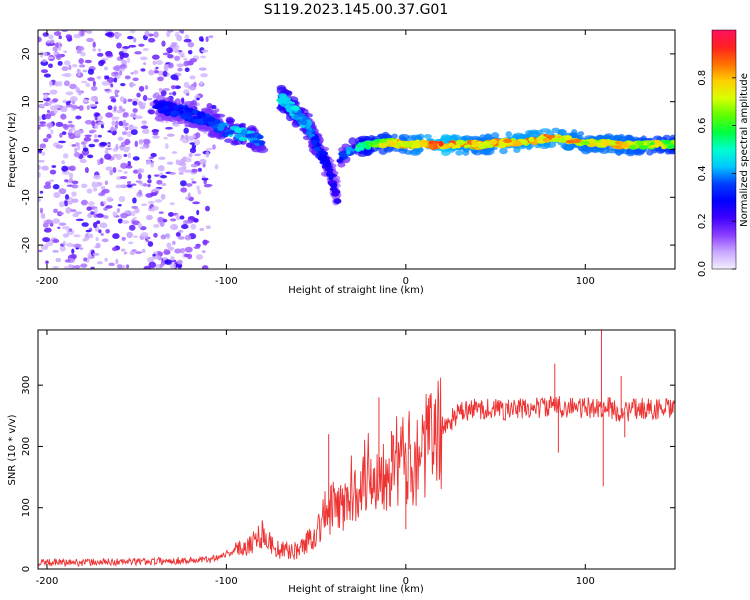 The width and height of the screenshot is (750, 600). I want to click on snr-x-tick-label: -100, so click(226, 581).